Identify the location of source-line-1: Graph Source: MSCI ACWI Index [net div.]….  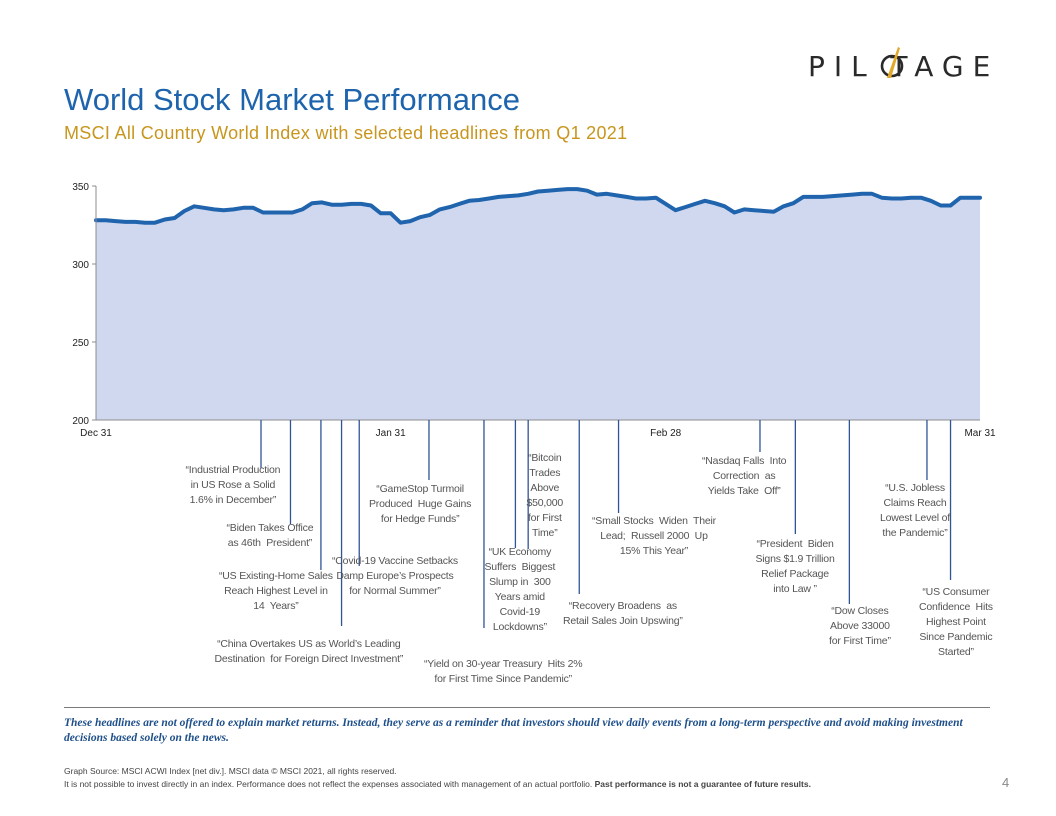
(230, 771).